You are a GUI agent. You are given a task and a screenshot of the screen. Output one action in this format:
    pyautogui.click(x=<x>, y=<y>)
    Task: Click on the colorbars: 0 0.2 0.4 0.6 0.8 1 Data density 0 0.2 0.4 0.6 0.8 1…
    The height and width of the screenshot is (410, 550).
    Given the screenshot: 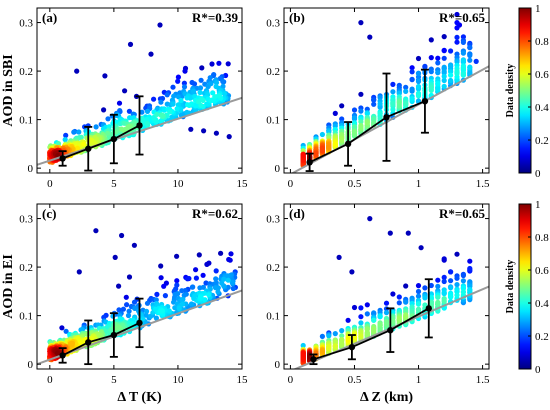 What is the action you would take?
    pyautogui.click(x=527, y=189)
    